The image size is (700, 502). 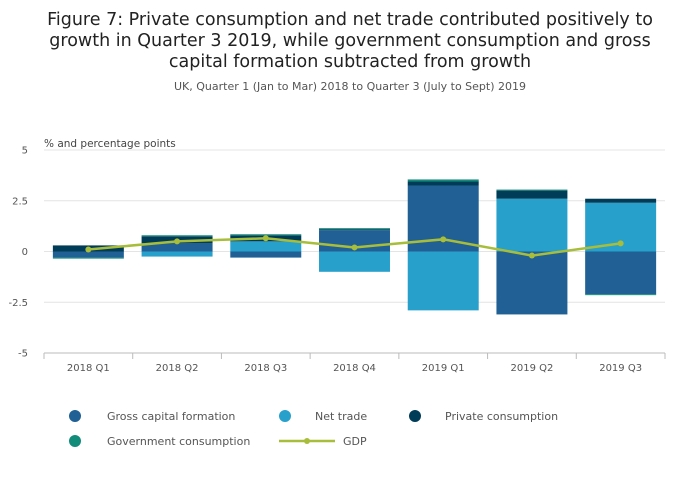 I want to click on legend-swatch-point, so click(x=307, y=441).